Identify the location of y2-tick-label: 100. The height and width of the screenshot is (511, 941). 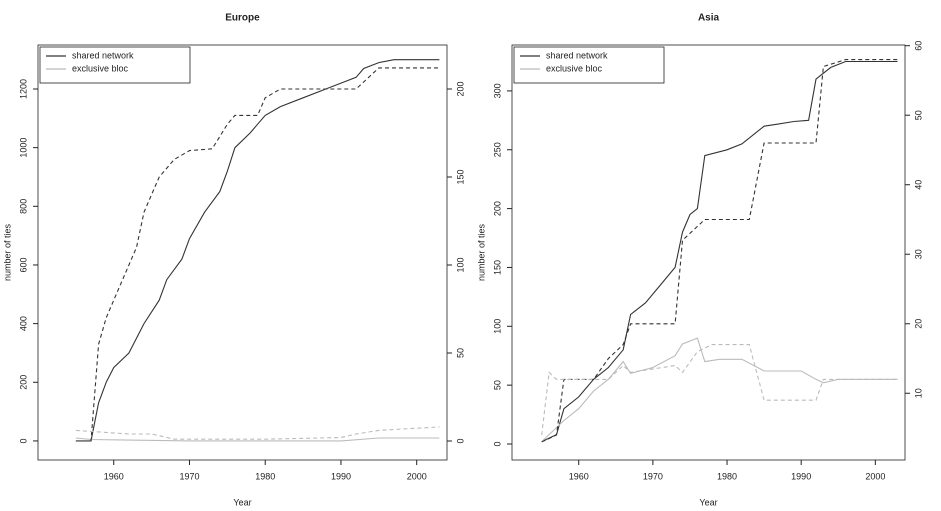
(460, 264).